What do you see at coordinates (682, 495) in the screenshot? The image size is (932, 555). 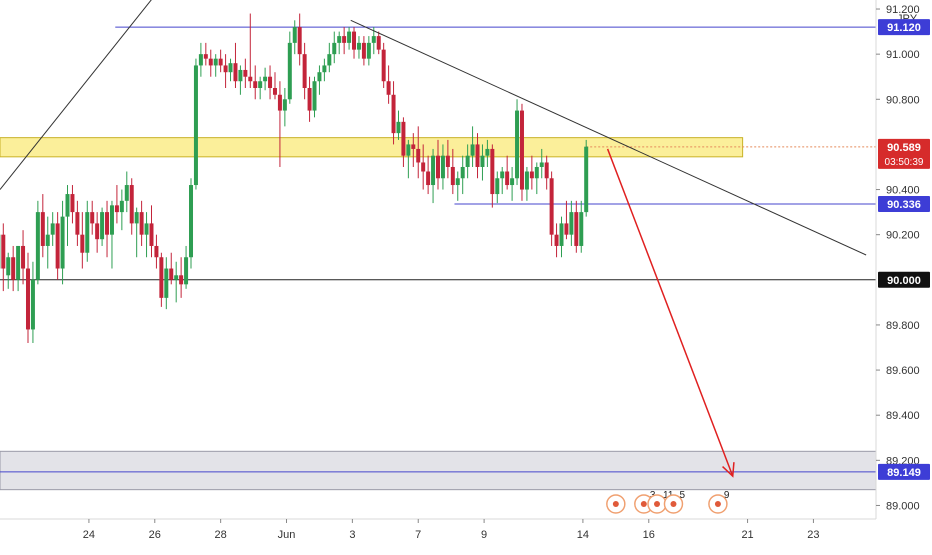 I see `event-marker-count: 5` at bounding box center [682, 495].